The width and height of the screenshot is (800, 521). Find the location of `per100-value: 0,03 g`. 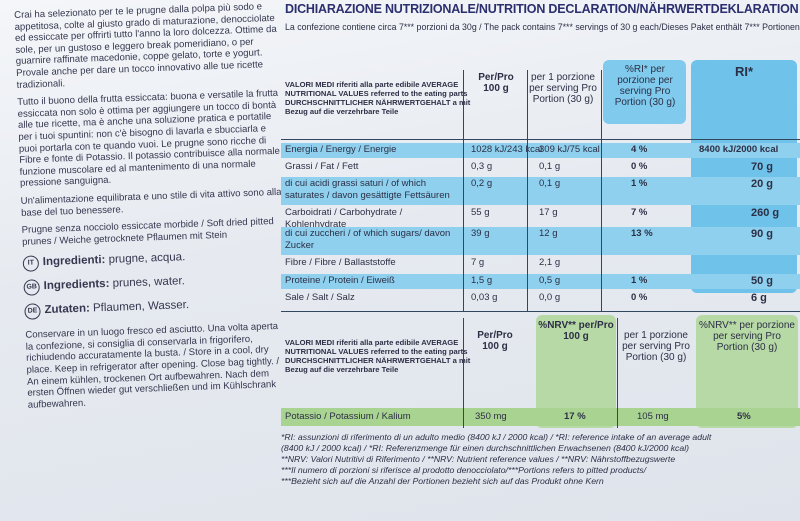

per100-value: 0,03 g is located at coordinates (484, 297).